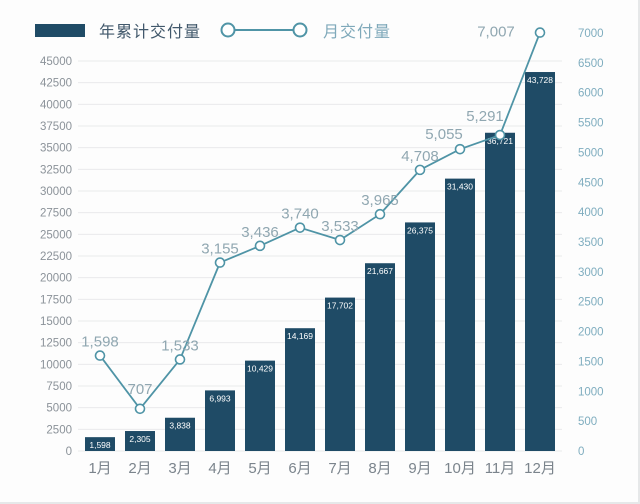 The image size is (640, 504). What do you see at coordinates (56, 149) in the screenshot?
I see `left-axis-tick-label: 35000` at bounding box center [56, 149].